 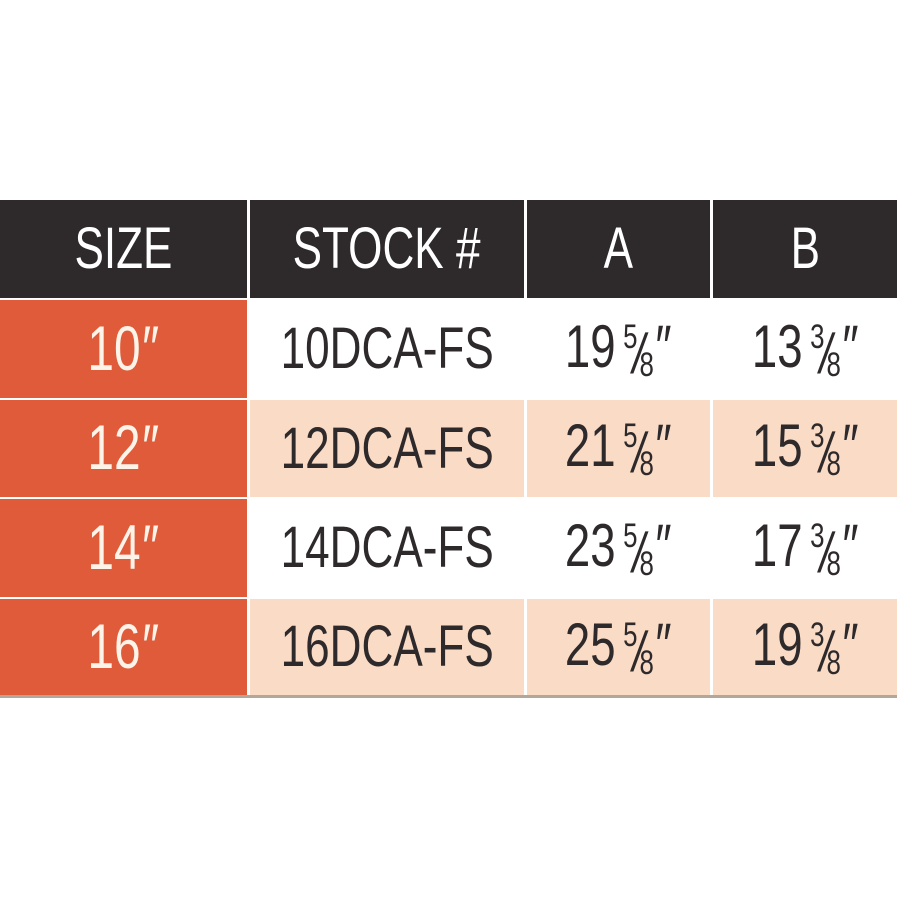 What do you see at coordinates (114, 448) in the screenshot?
I see `size-number: 12` at bounding box center [114, 448].